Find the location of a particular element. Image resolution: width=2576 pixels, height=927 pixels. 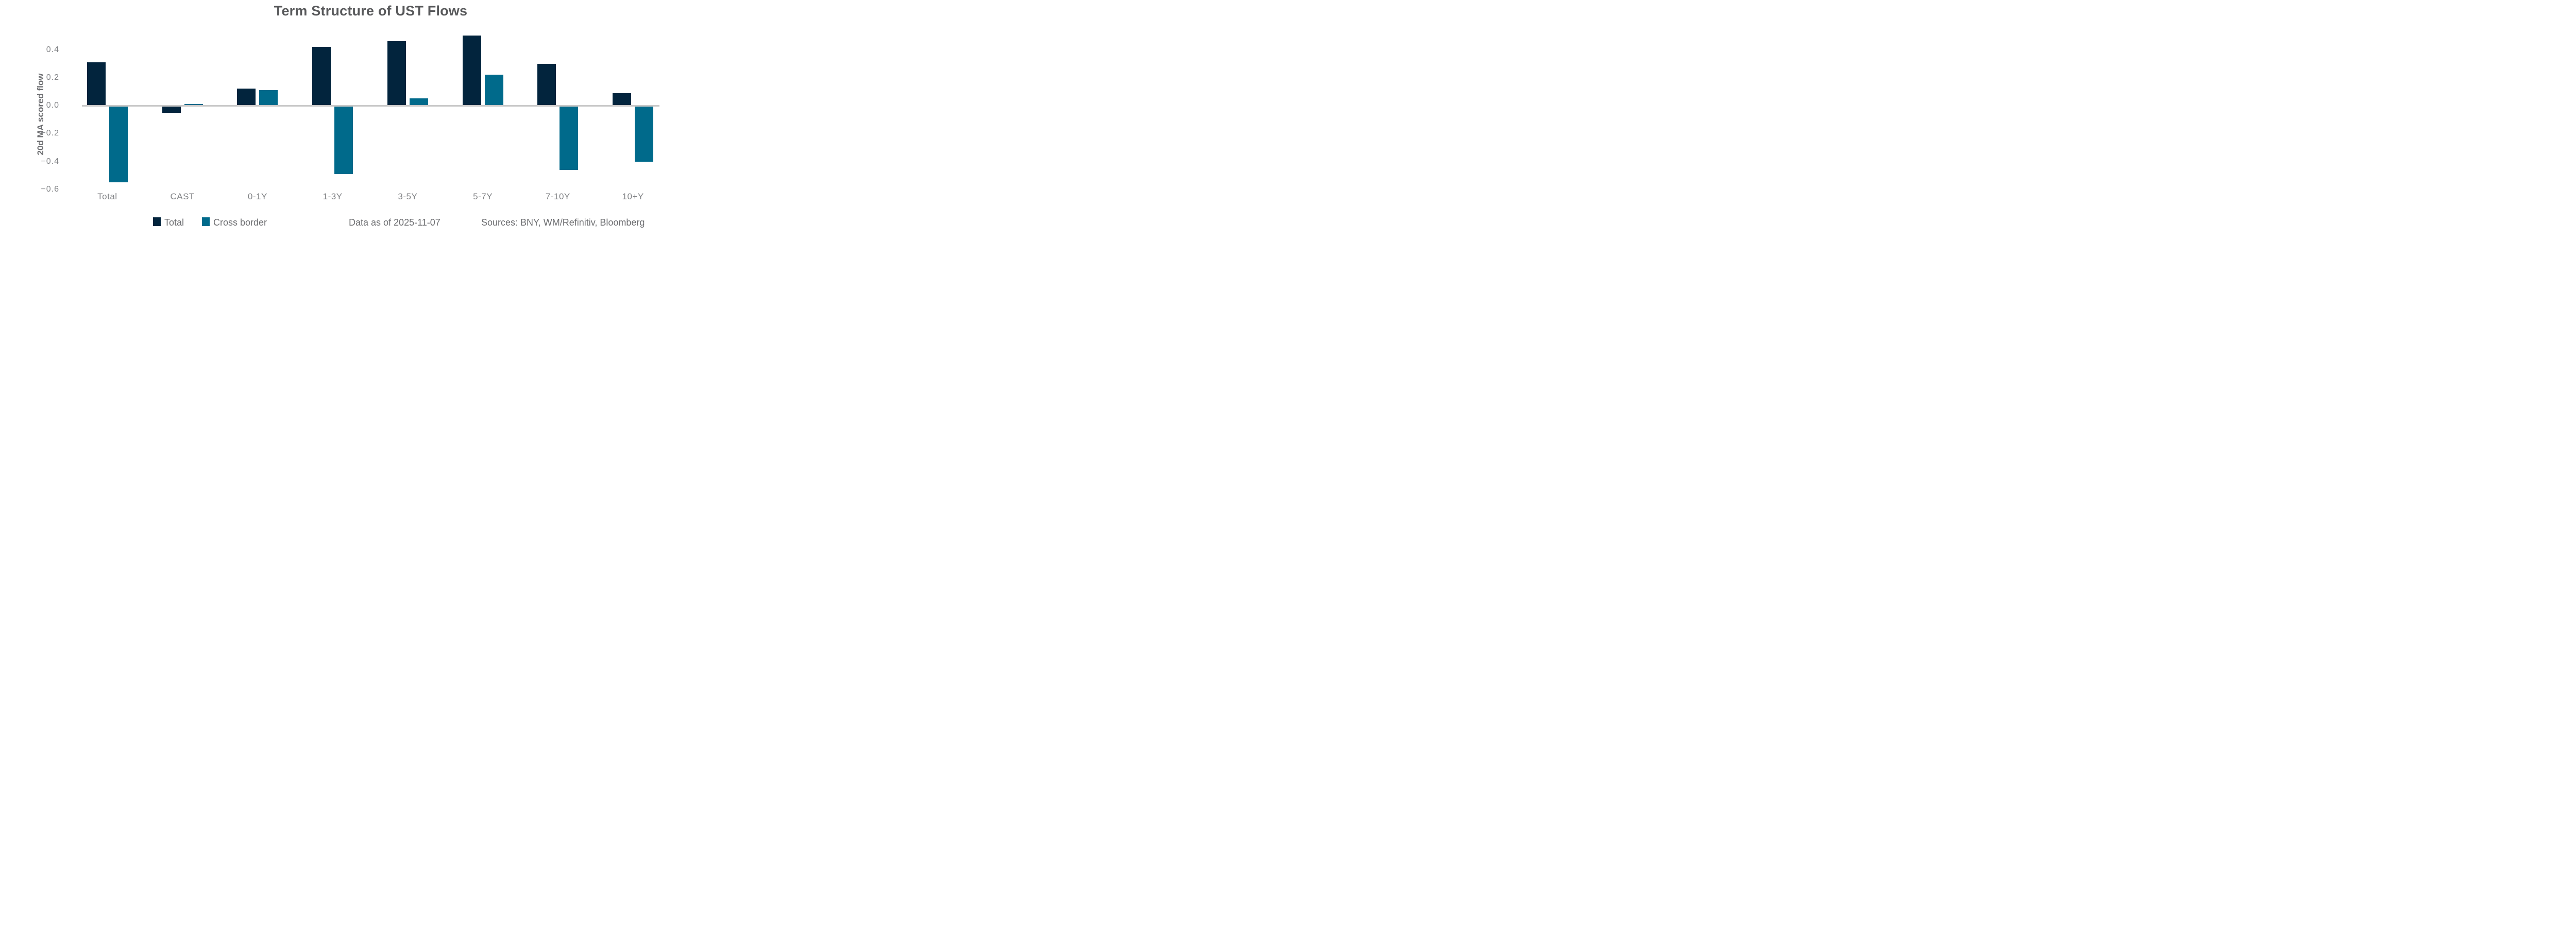

bar-total-cast is located at coordinates (171, 109).